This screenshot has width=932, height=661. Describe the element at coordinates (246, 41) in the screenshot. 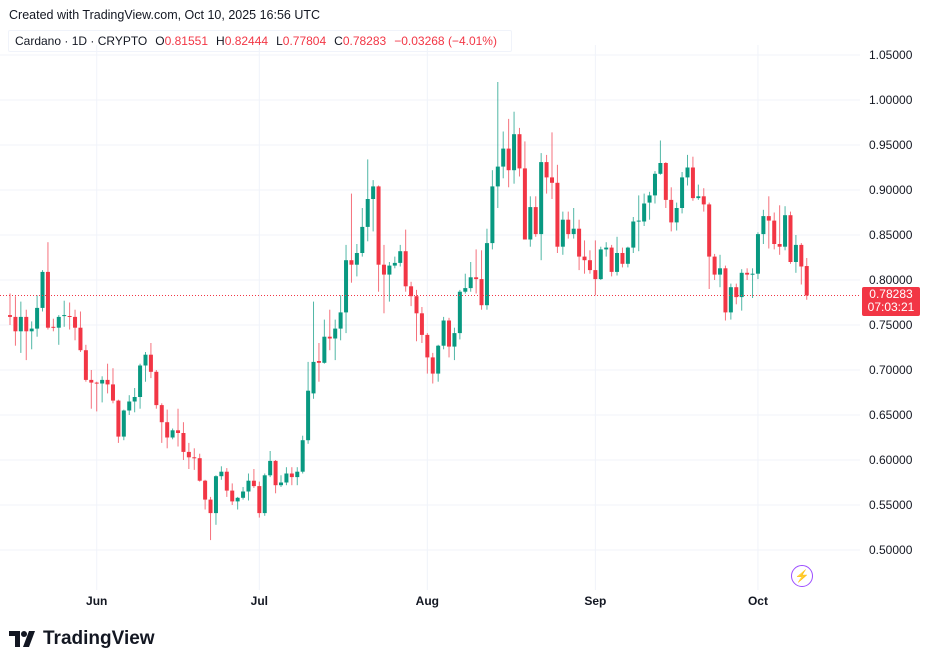

I see `high-value: 0.82444` at that location.